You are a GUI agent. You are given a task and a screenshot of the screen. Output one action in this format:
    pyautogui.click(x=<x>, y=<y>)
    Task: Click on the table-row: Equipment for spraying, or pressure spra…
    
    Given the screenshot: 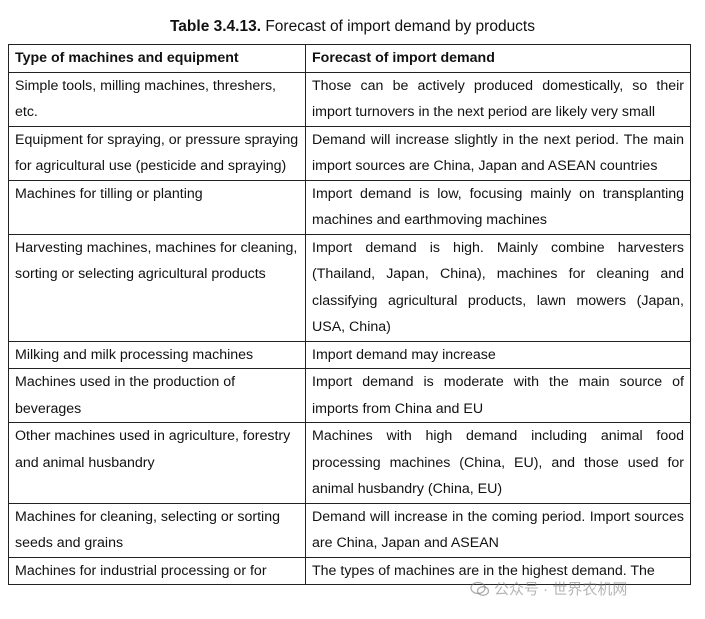 What is the action you would take?
    pyautogui.click(x=349, y=153)
    